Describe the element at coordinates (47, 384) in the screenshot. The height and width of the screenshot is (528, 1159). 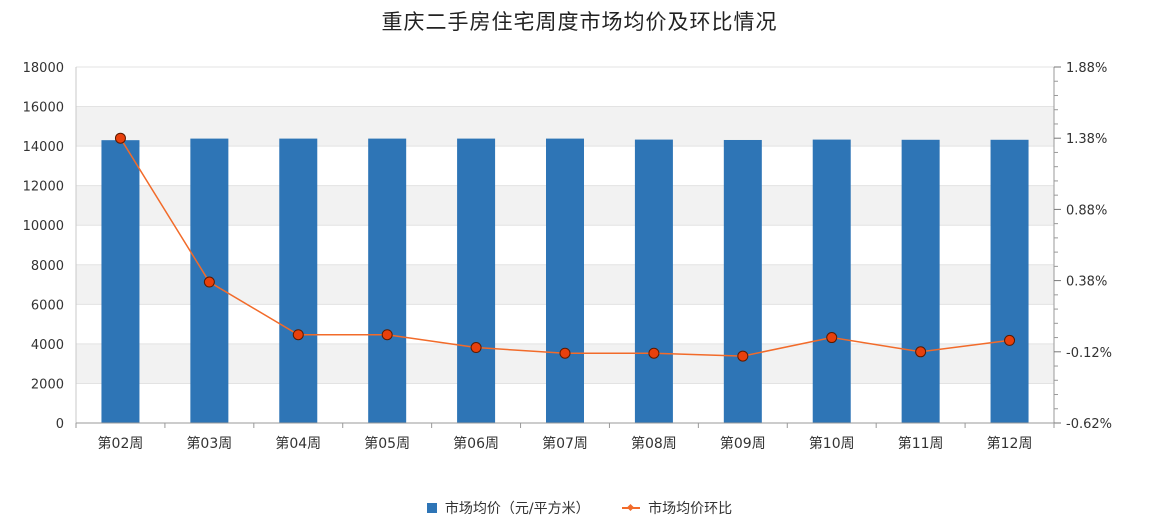
I see `left-tick-label: 2000` at that location.